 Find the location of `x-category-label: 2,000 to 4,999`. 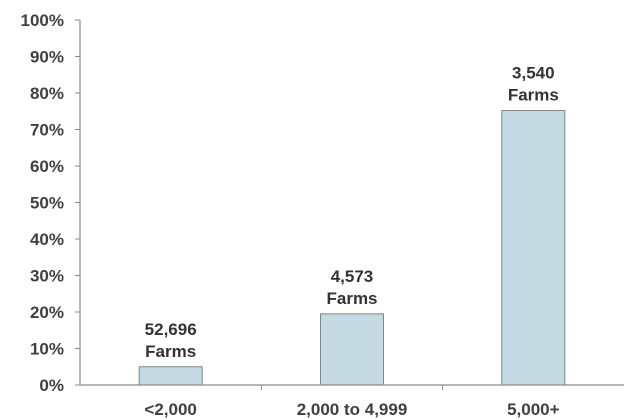

x-category-label: 2,000 to 4,999 is located at coordinates (352, 409).